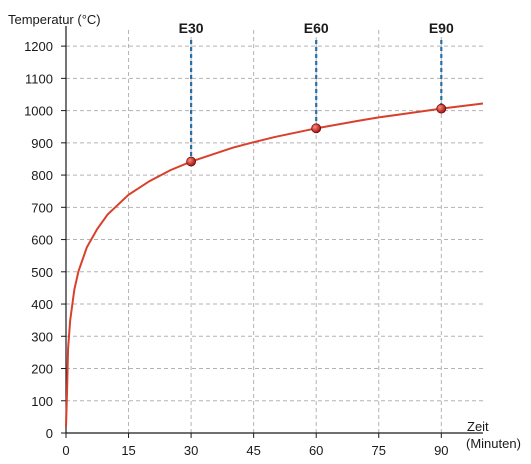  What do you see at coordinates (316, 128) in the screenshot?
I see `marker-point-e60` at bounding box center [316, 128].